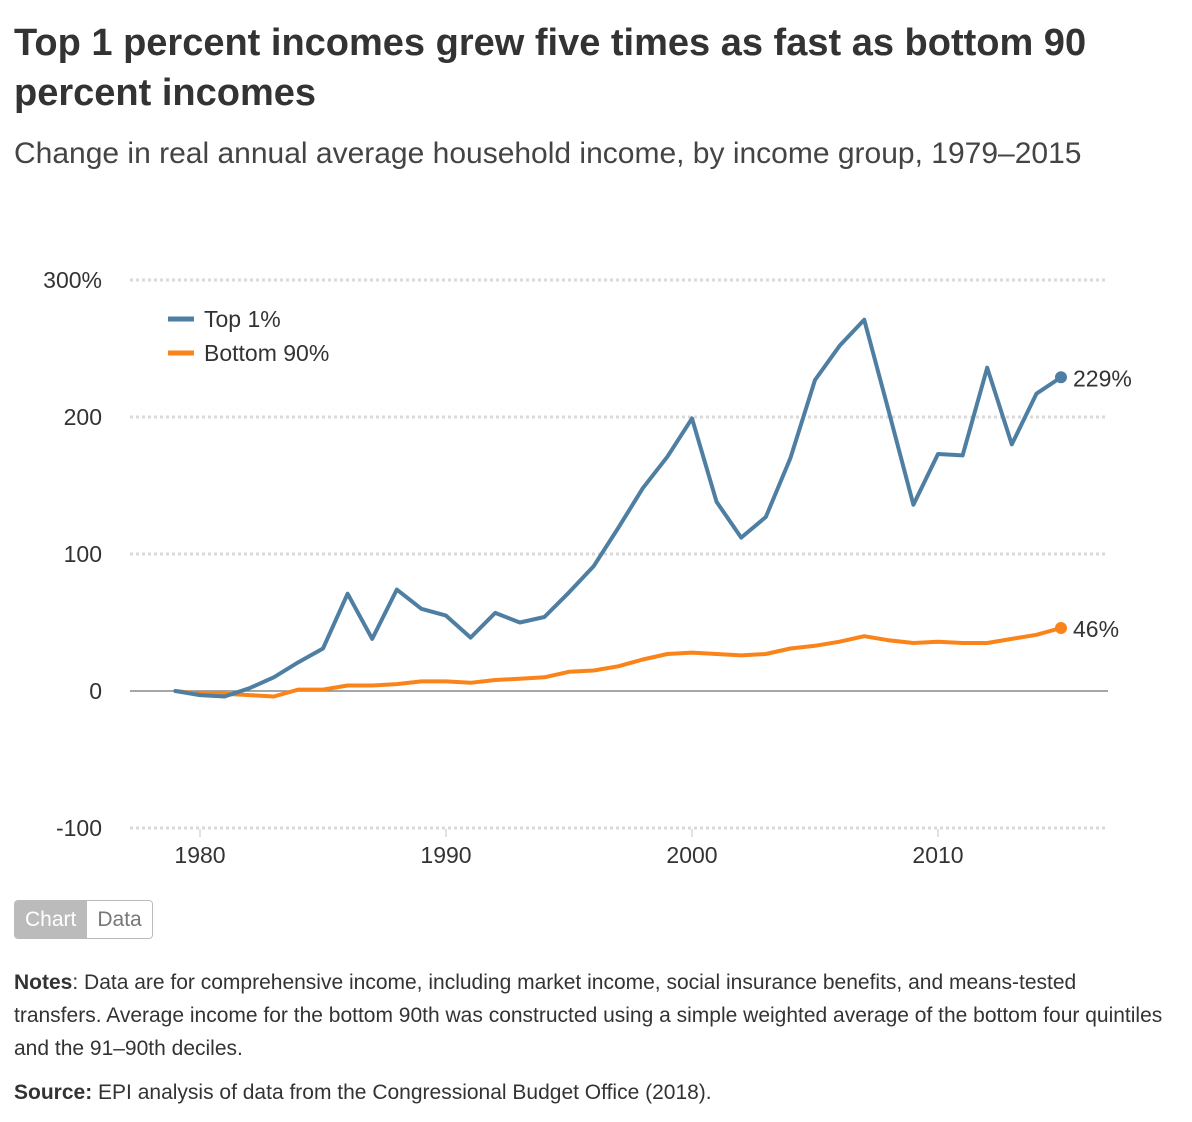 The image size is (1192, 1122). What do you see at coordinates (51, 919) in the screenshot?
I see `chart-tab-button: Chart` at bounding box center [51, 919].